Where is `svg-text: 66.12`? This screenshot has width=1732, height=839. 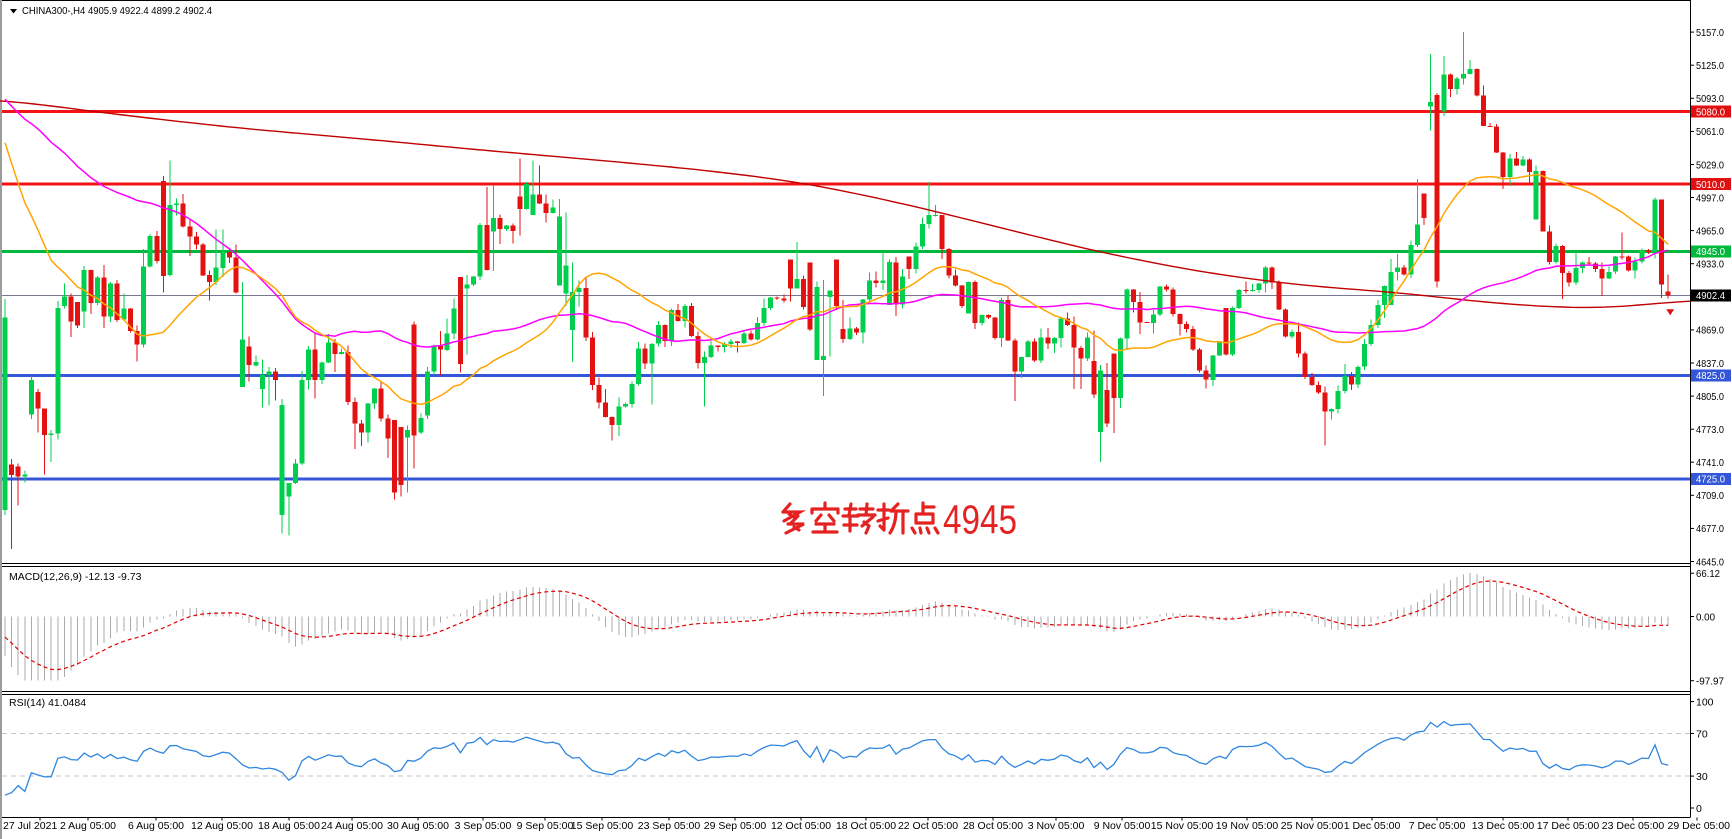 svg-text: 66.12 is located at coordinates (1708, 574).